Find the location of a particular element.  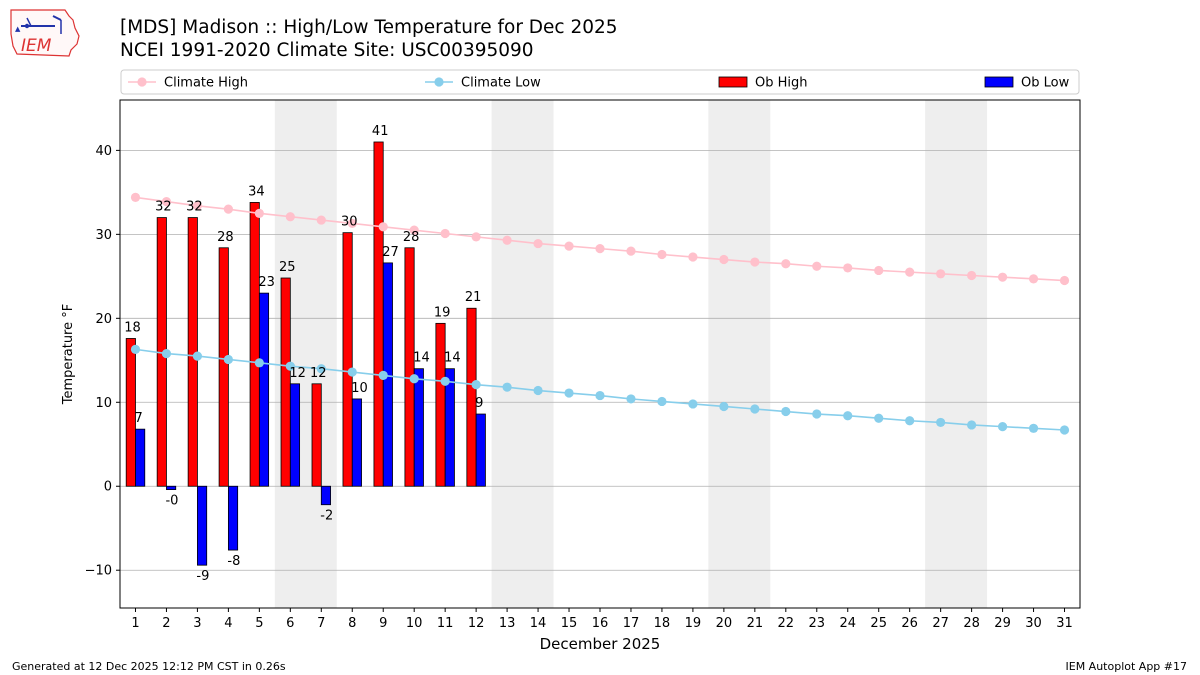

x-tick-label: 28 is located at coordinates (971, 623).